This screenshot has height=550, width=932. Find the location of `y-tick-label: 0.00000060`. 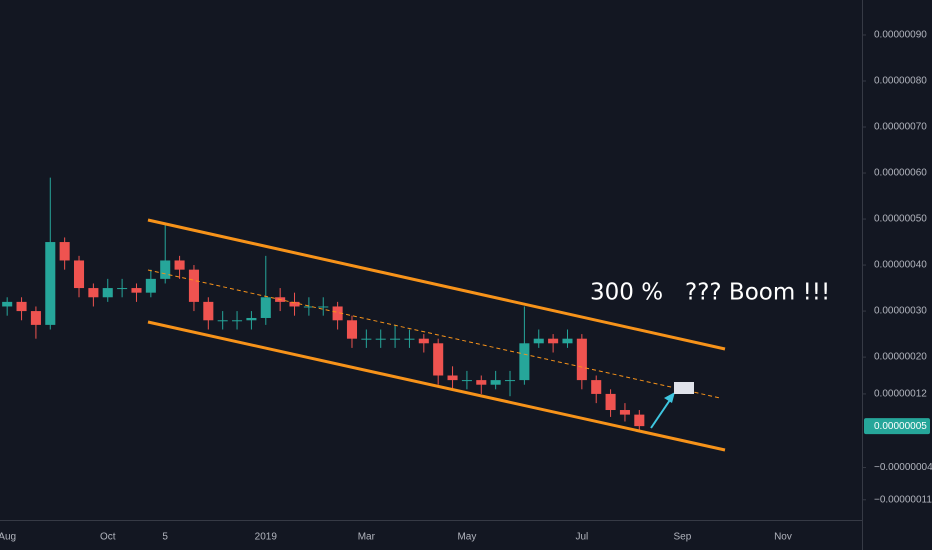

y-tick-label: 0.00000060 is located at coordinates (900, 173).